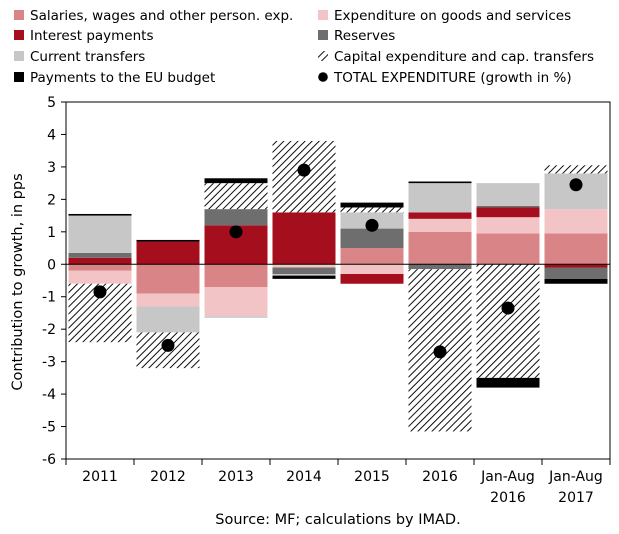 The width and height of the screenshot is (619, 534). What do you see at coordinates (87, 57) in the screenshot?
I see `legend-label: Current transfers` at bounding box center [87, 57].